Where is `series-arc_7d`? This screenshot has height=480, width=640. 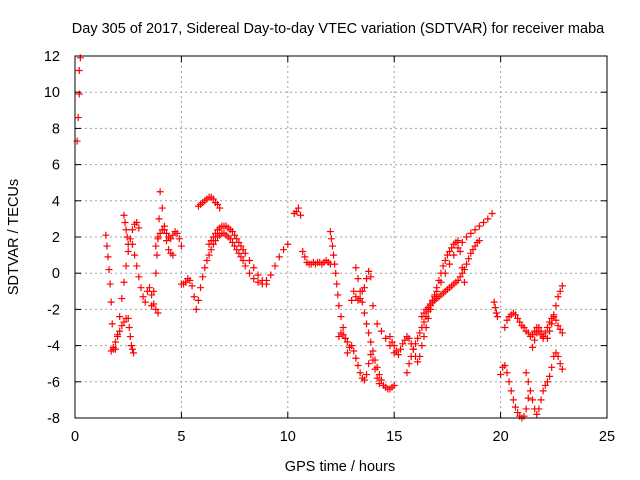 series-arc_7d is located at coordinates (544, 383).